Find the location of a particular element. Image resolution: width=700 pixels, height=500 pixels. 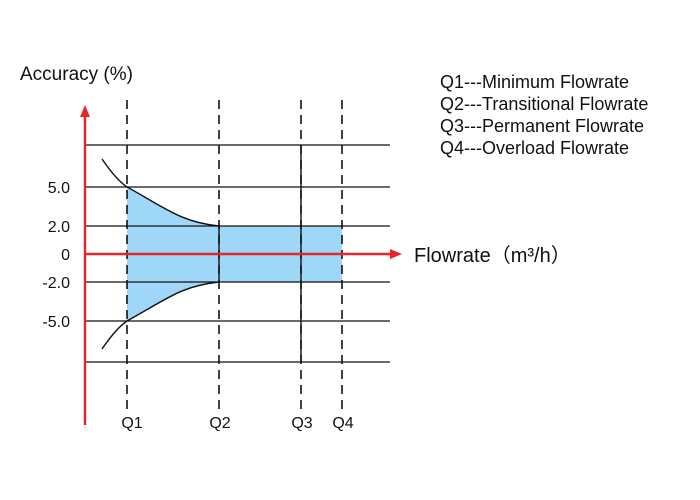

y-tick-label: -2.0 is located at coordinates (56, 283).